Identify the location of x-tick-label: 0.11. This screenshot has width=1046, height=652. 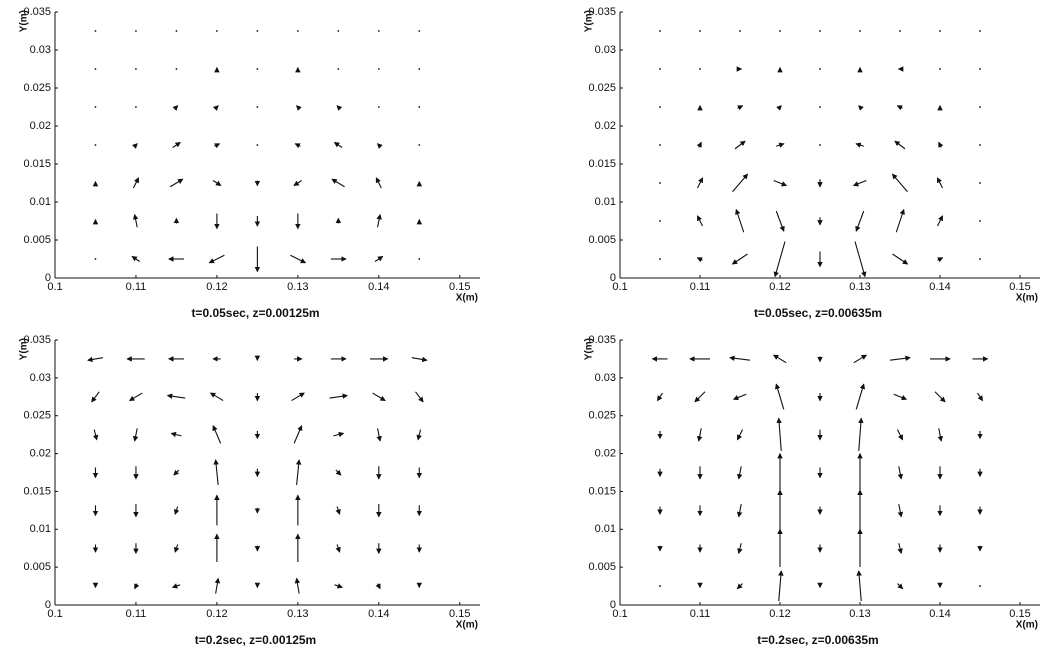
(700, 614).